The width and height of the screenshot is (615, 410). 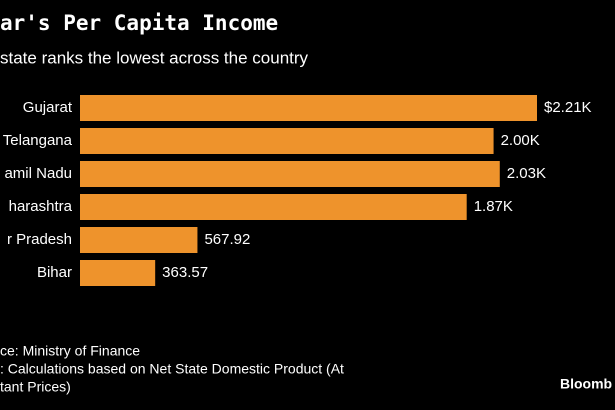 I want to click on value-label: 1.87K, so click(x=493, y=206).